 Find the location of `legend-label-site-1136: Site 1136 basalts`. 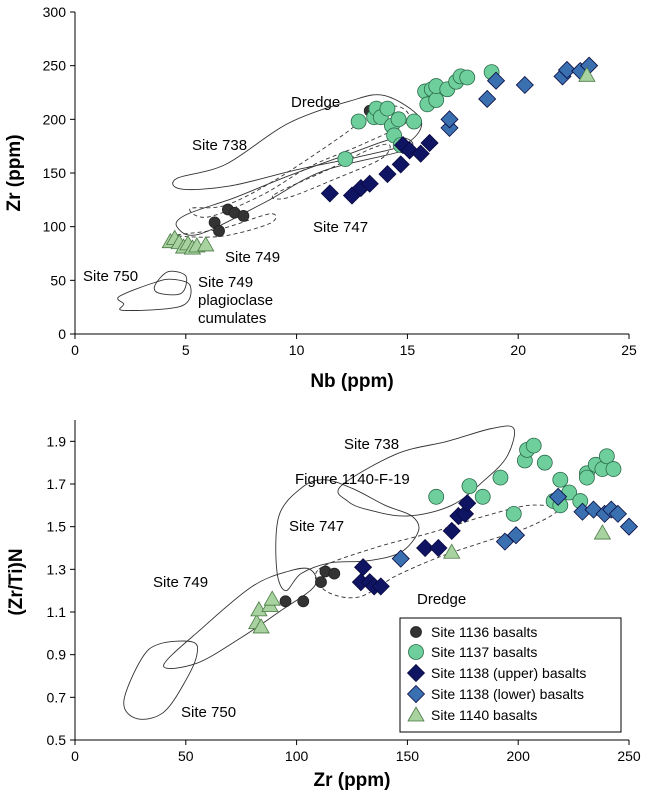

legend-label-site-1136: Site 1136 basalts is located at coordinates (484, 632).